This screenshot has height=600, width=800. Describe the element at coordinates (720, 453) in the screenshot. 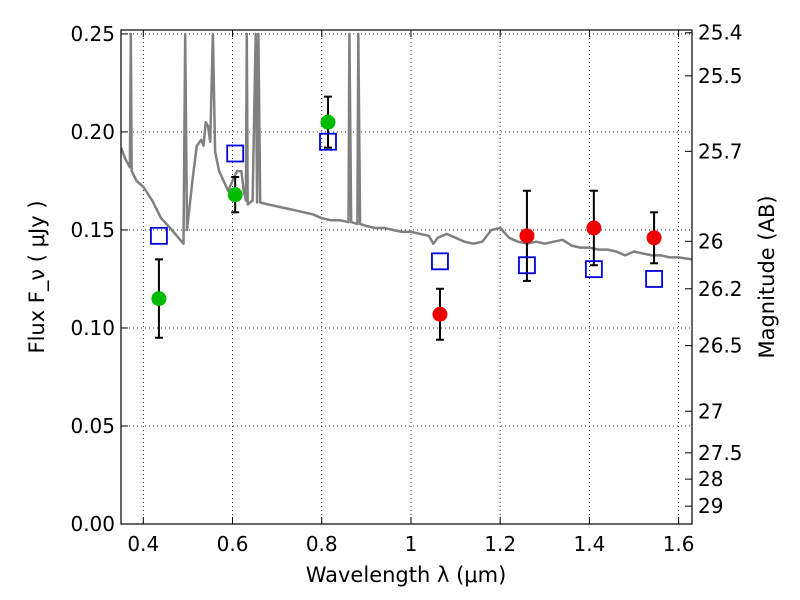

I see `right-tick-label: 27.5` at that location.